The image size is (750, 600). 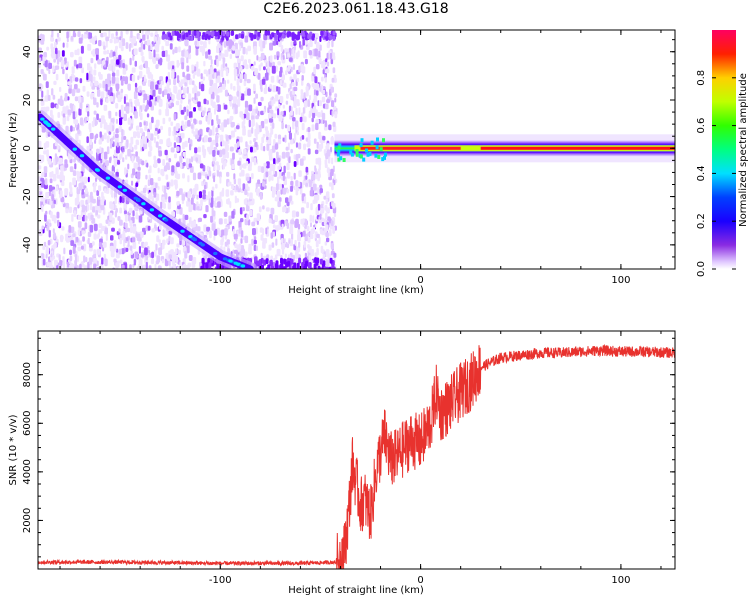 What do you see at coordinates (420, 580) in the screenshot?
I see `x-tick-label: 0` at bounding box center [420, 580].